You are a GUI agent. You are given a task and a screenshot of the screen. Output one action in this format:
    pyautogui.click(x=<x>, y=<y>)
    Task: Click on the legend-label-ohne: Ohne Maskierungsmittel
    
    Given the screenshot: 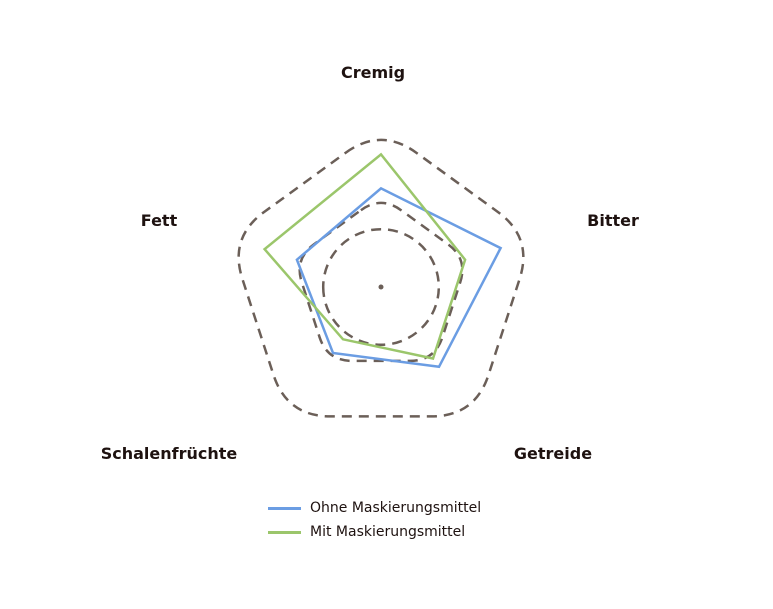 What is the action you would take?
    pyautogui.click(x=396, y=508)
    